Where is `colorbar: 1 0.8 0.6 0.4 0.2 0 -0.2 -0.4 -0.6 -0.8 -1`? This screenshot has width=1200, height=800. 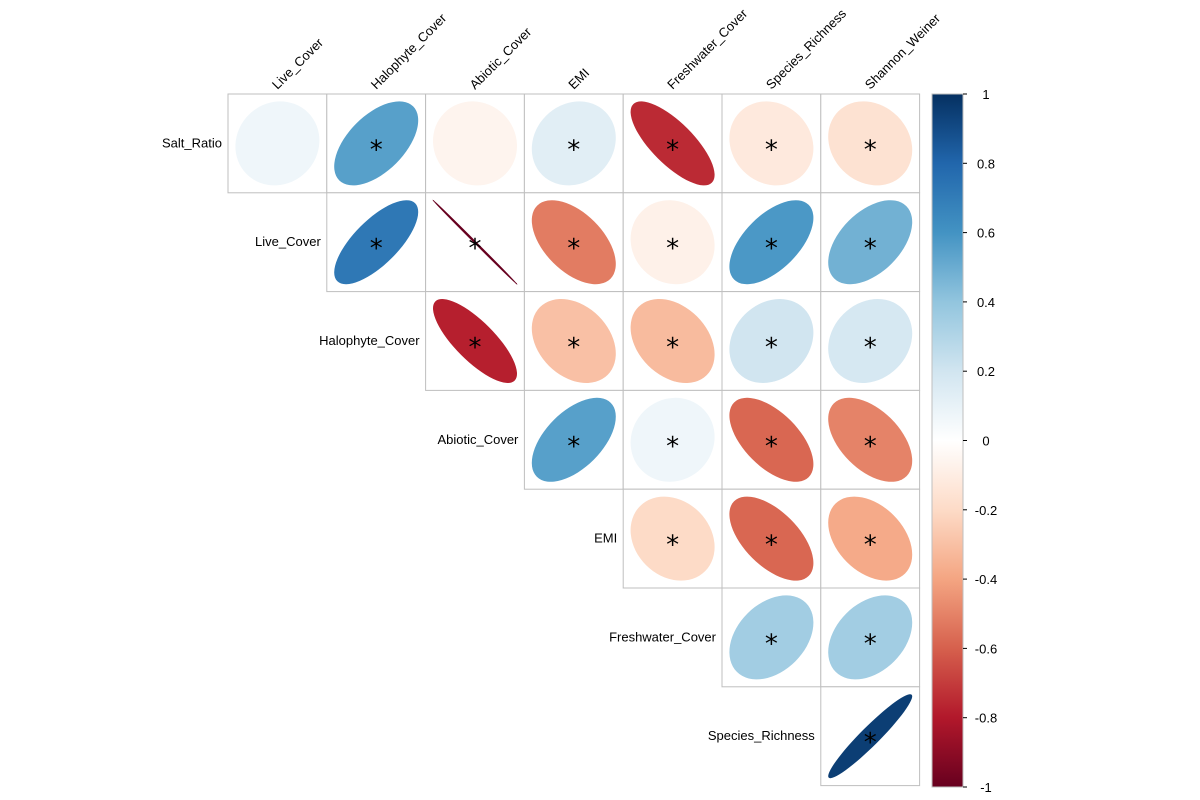
colorbar: 1 0.8 0.6 0.4 0.2 0 -0.2 -0.4 -0.6 -0.8 -1 is located at coordinates (964, 441).